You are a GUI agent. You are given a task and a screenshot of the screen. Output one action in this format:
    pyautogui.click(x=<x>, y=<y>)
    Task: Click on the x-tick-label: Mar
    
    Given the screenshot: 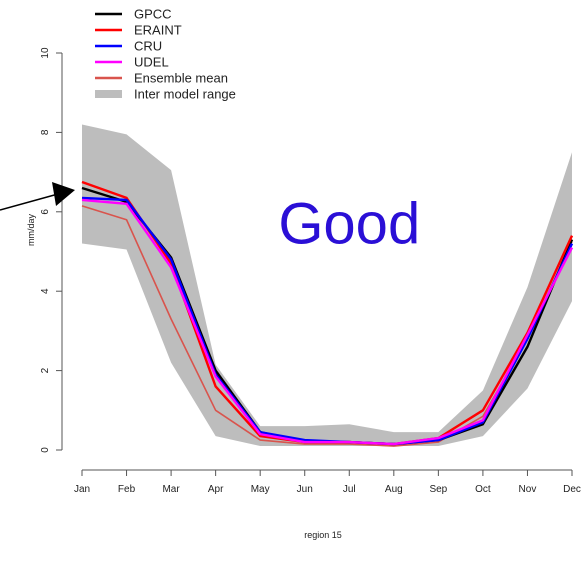 What is the action you would take?
    pyautogui.click(x=171, y=489)
    